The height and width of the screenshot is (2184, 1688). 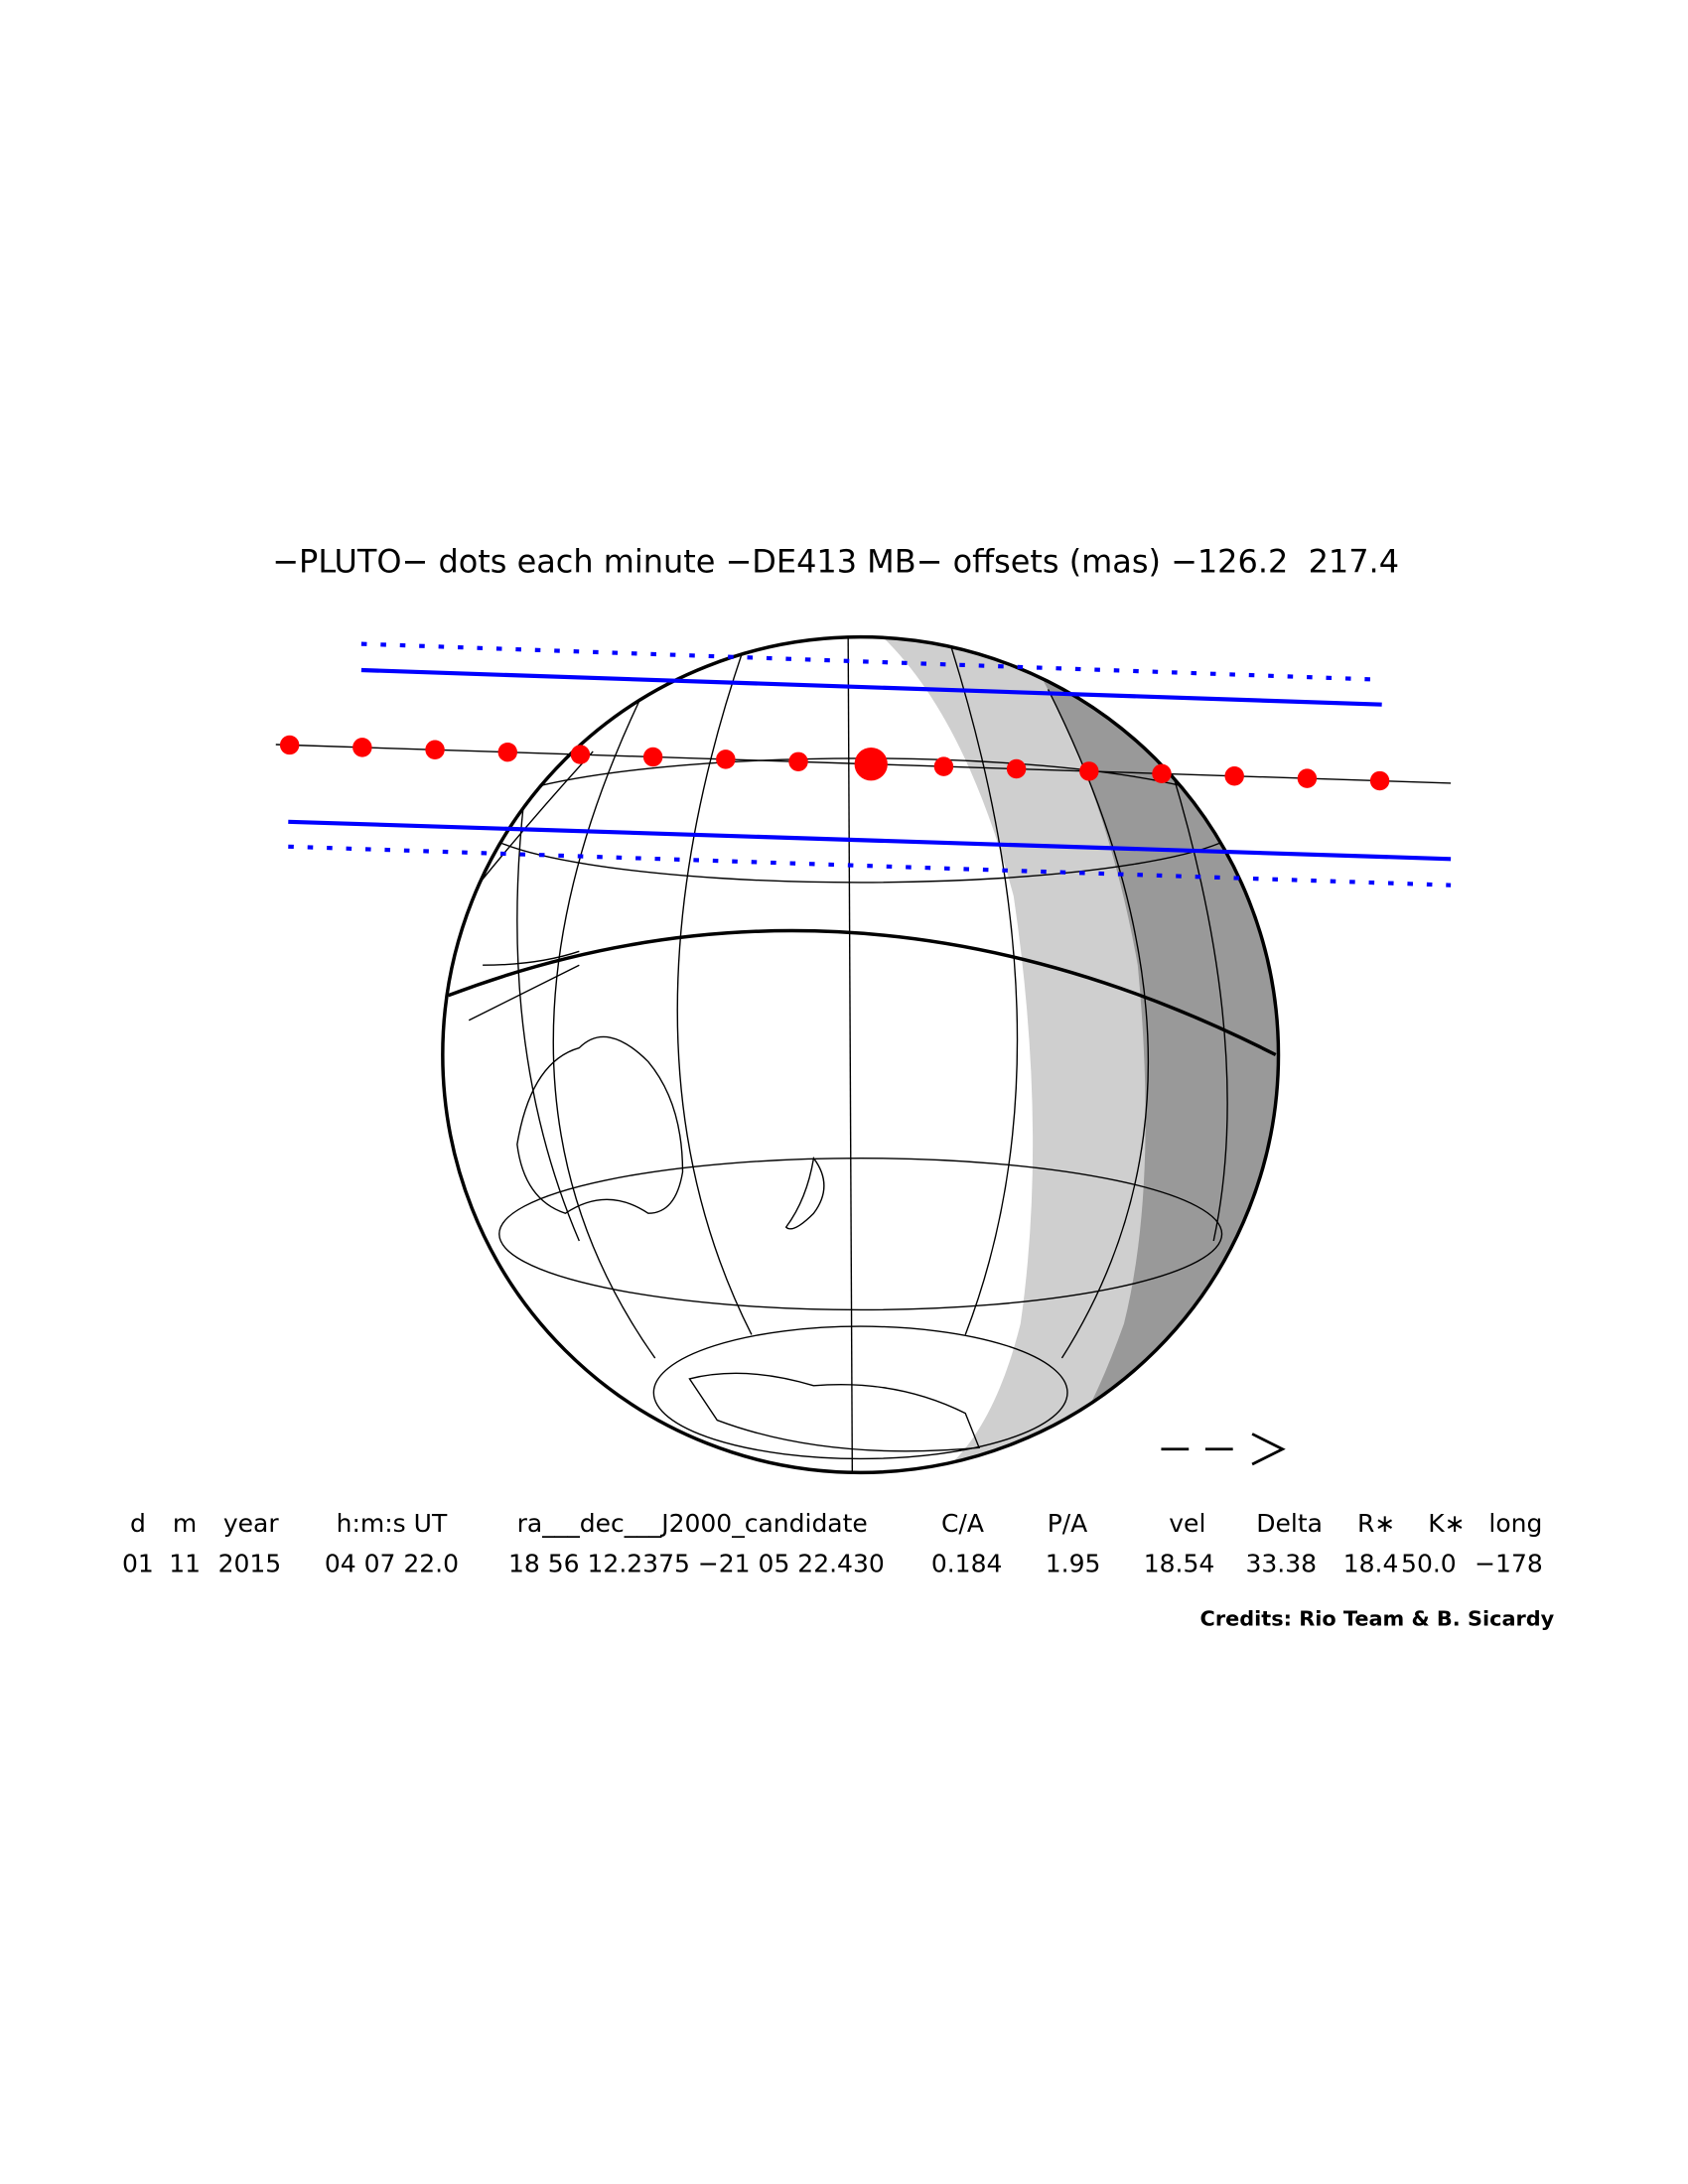 What do you see at coordinates (692, 1523) in the screenshot?
I see `column-header: ra___dec___J2000_candidate` at bounding box center [692, 1523].